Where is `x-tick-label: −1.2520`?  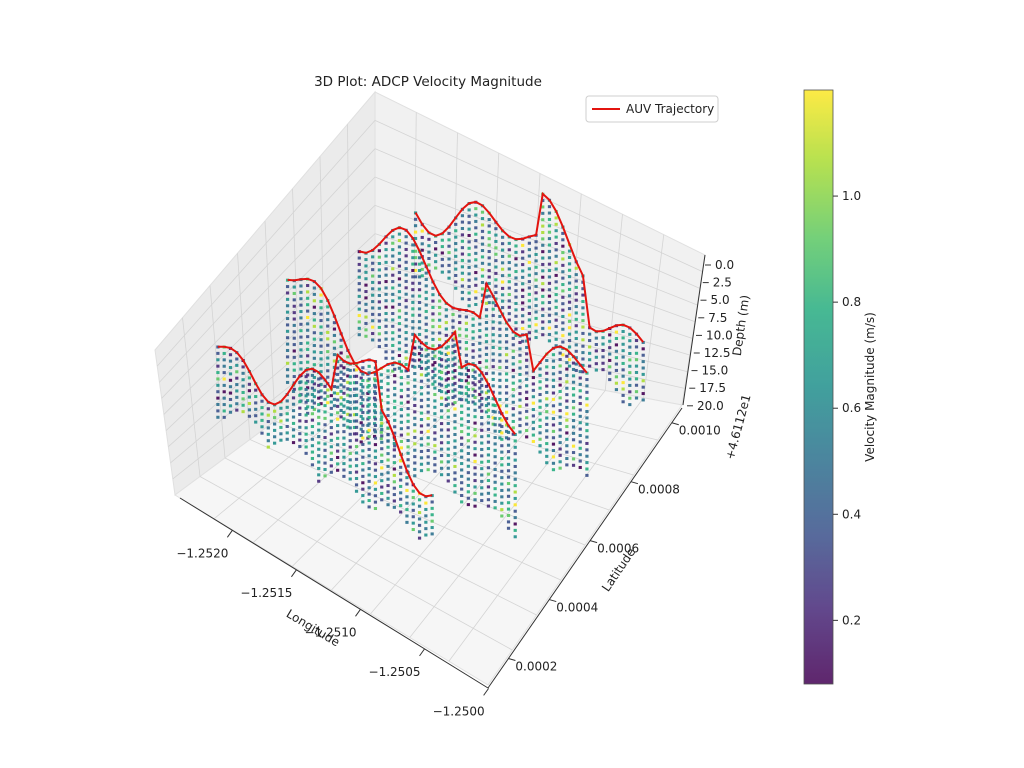 x-tick-label: −1.2520 is located at coordinates (202, 553).